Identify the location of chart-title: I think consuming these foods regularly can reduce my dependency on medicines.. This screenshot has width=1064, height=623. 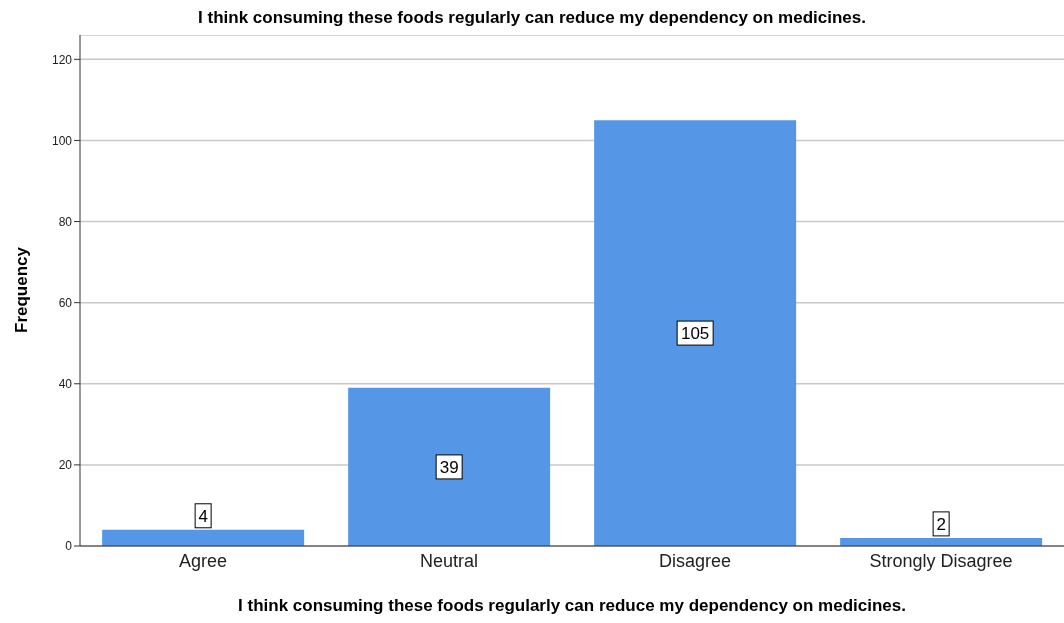
(532, 18).